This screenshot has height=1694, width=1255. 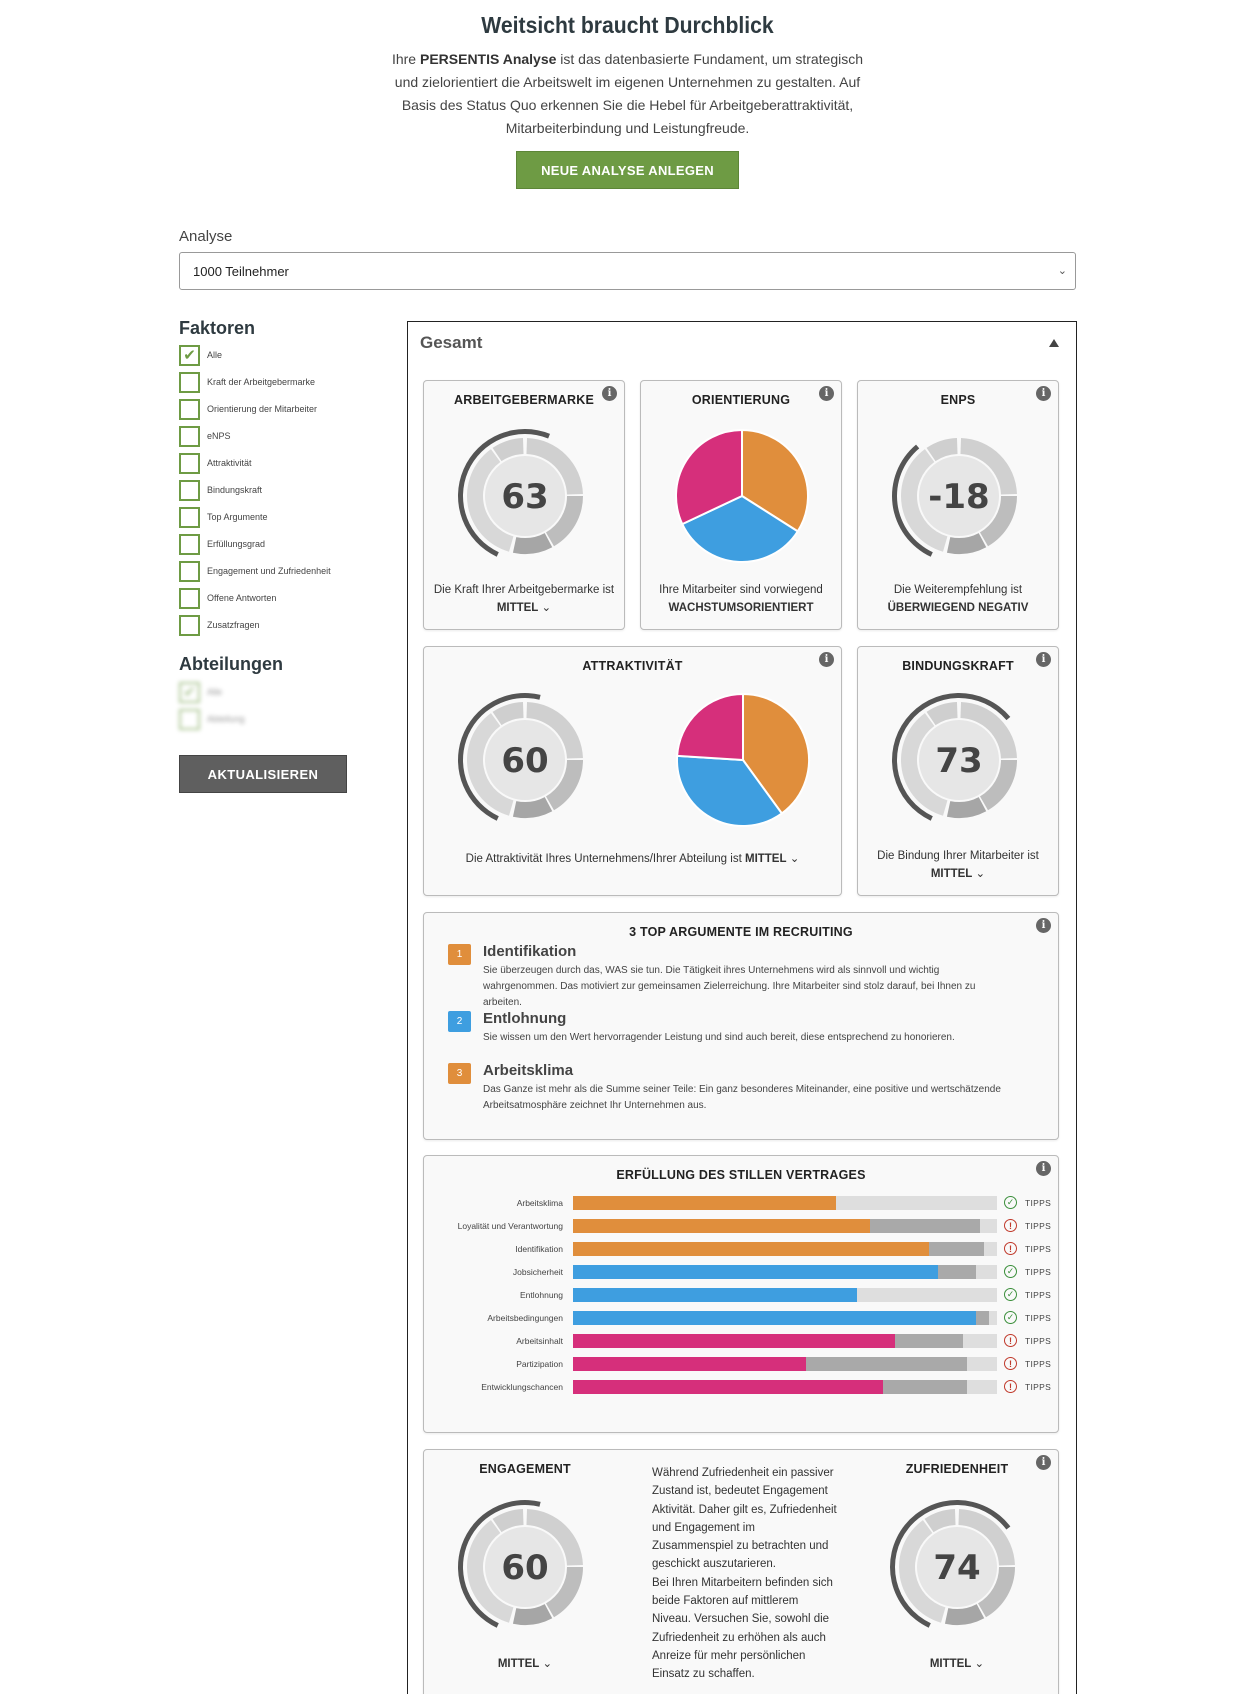 I want to click on pie-orientierung, so click(x=742, y=495).